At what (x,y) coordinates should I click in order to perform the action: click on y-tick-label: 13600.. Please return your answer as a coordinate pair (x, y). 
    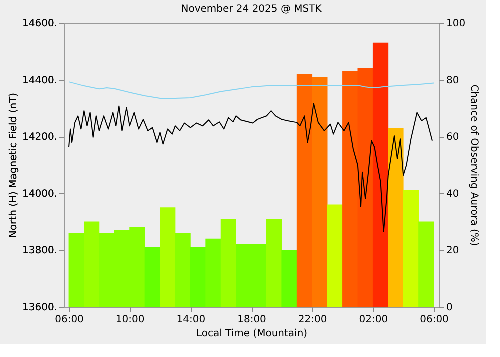
    Looking at the image, I should click on (40, 308).